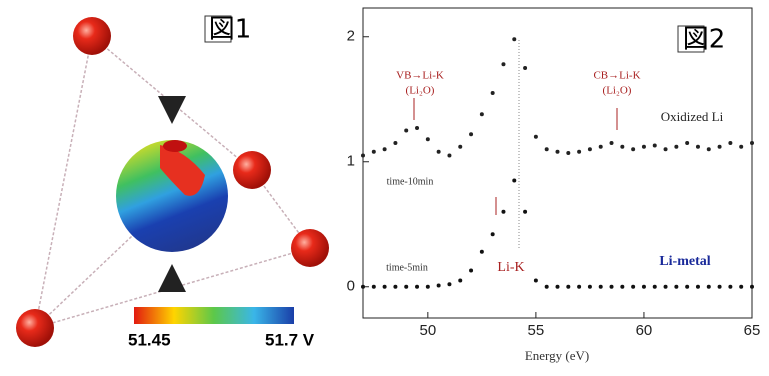 The image size is (769, 376). What do you see at coordinates (536, 330) in the screenshot?
I see `x-tick-label: 55` at bounding box center [536, 330].